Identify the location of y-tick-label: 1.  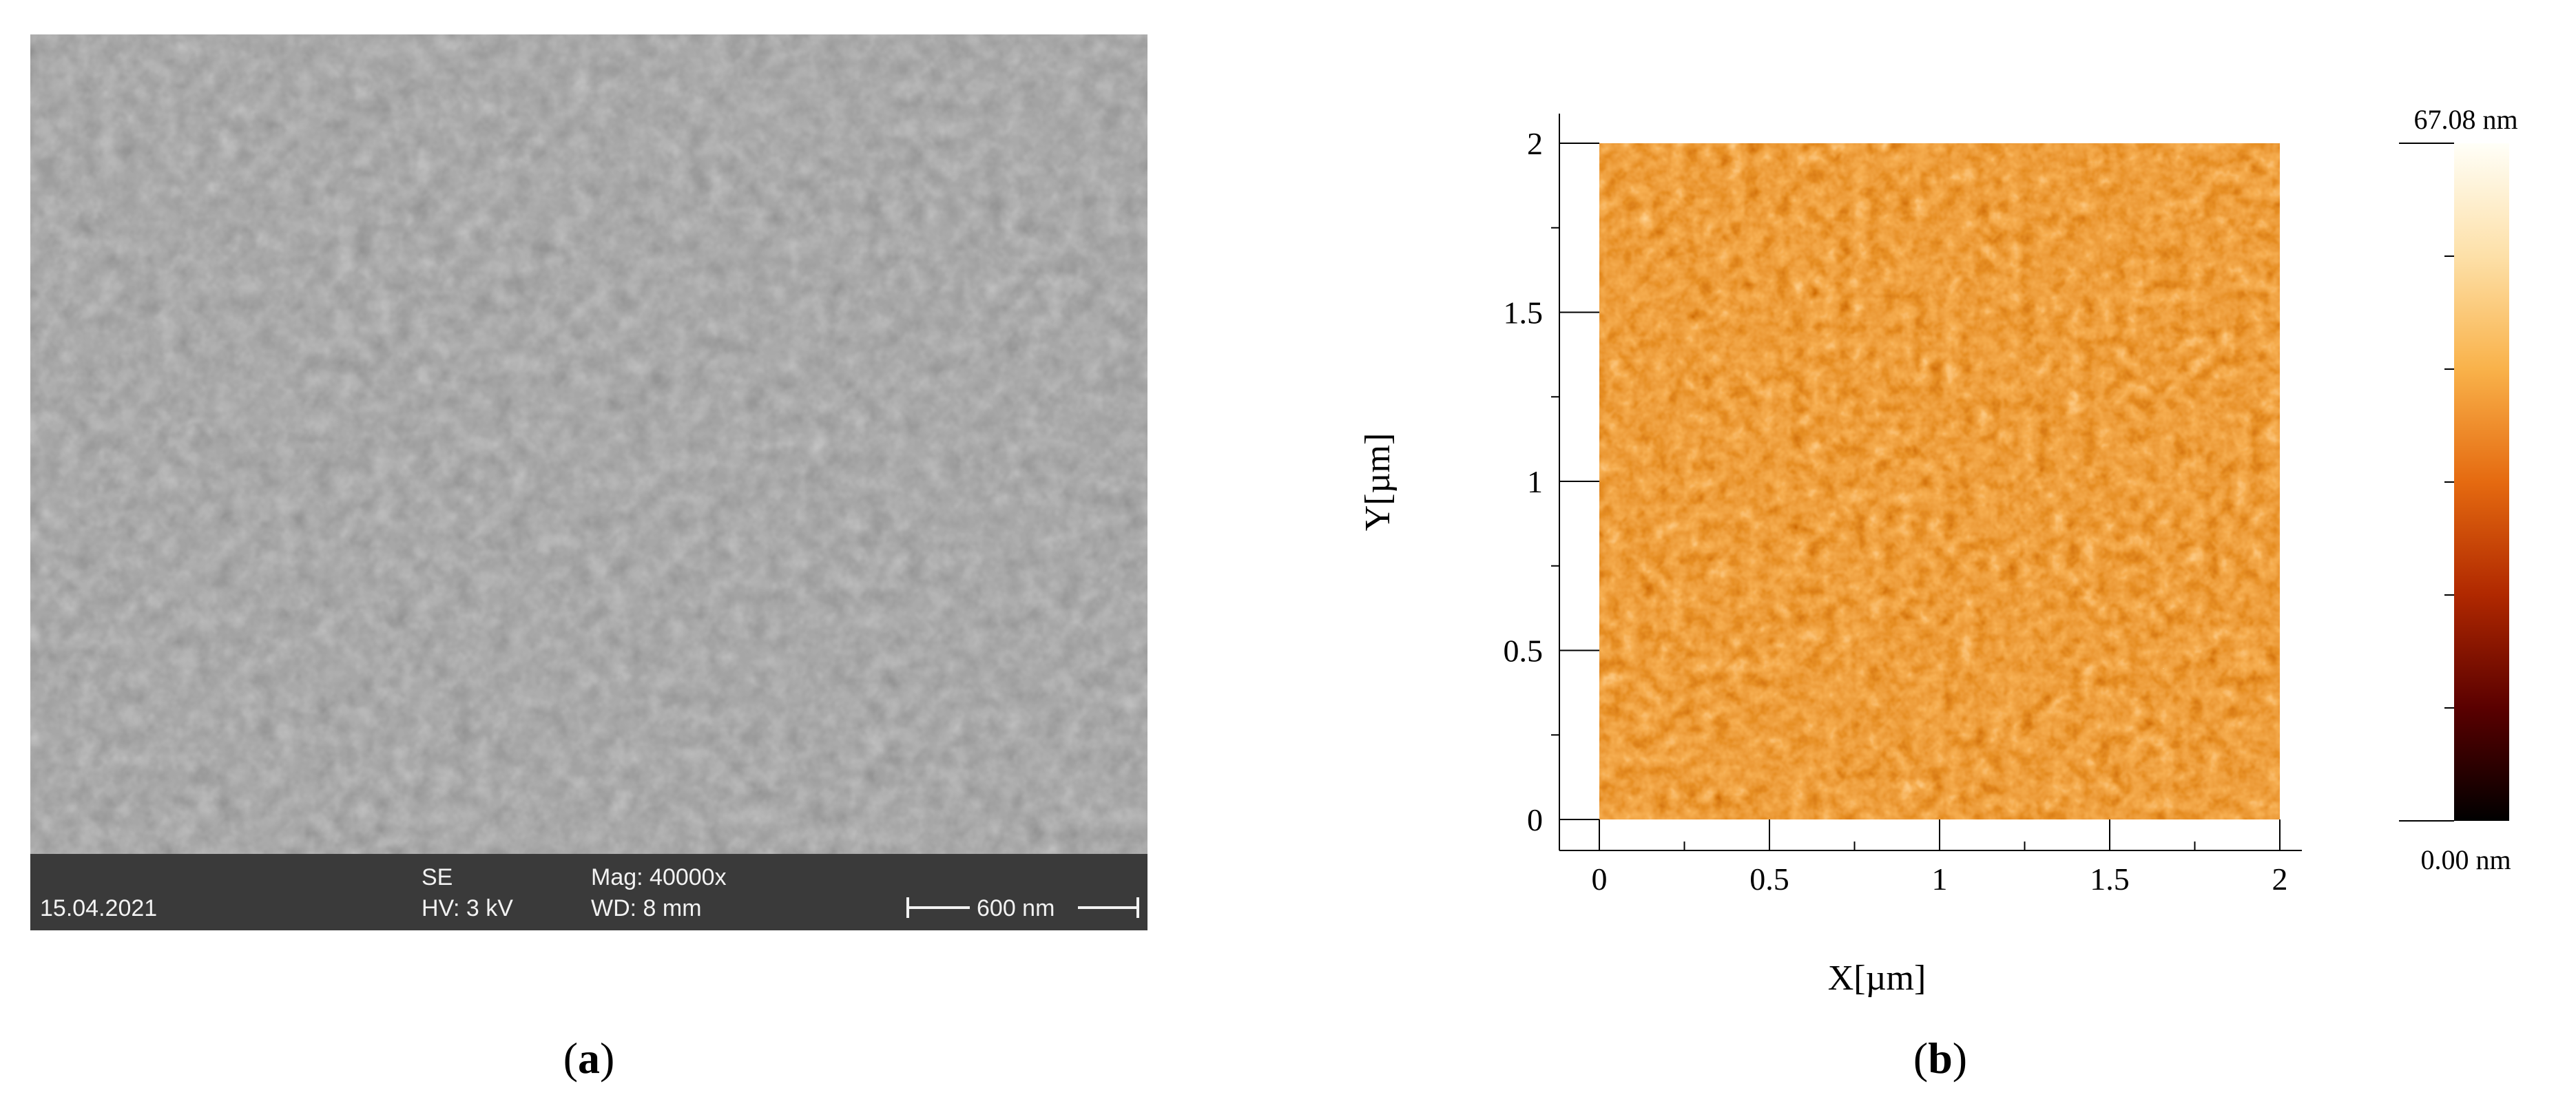
(1535, 481).